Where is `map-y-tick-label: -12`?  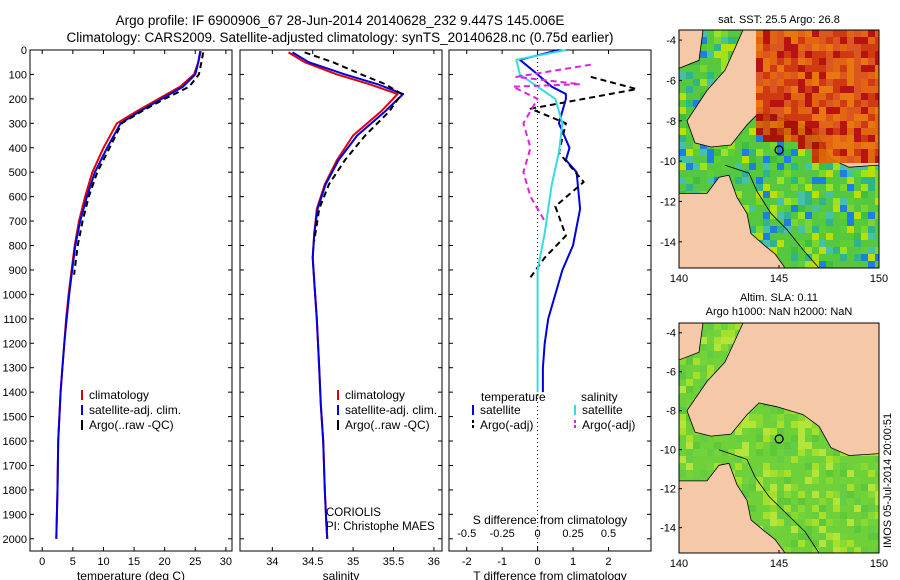
map-y-tick-label: -12 is located at coordinates (668, 202).